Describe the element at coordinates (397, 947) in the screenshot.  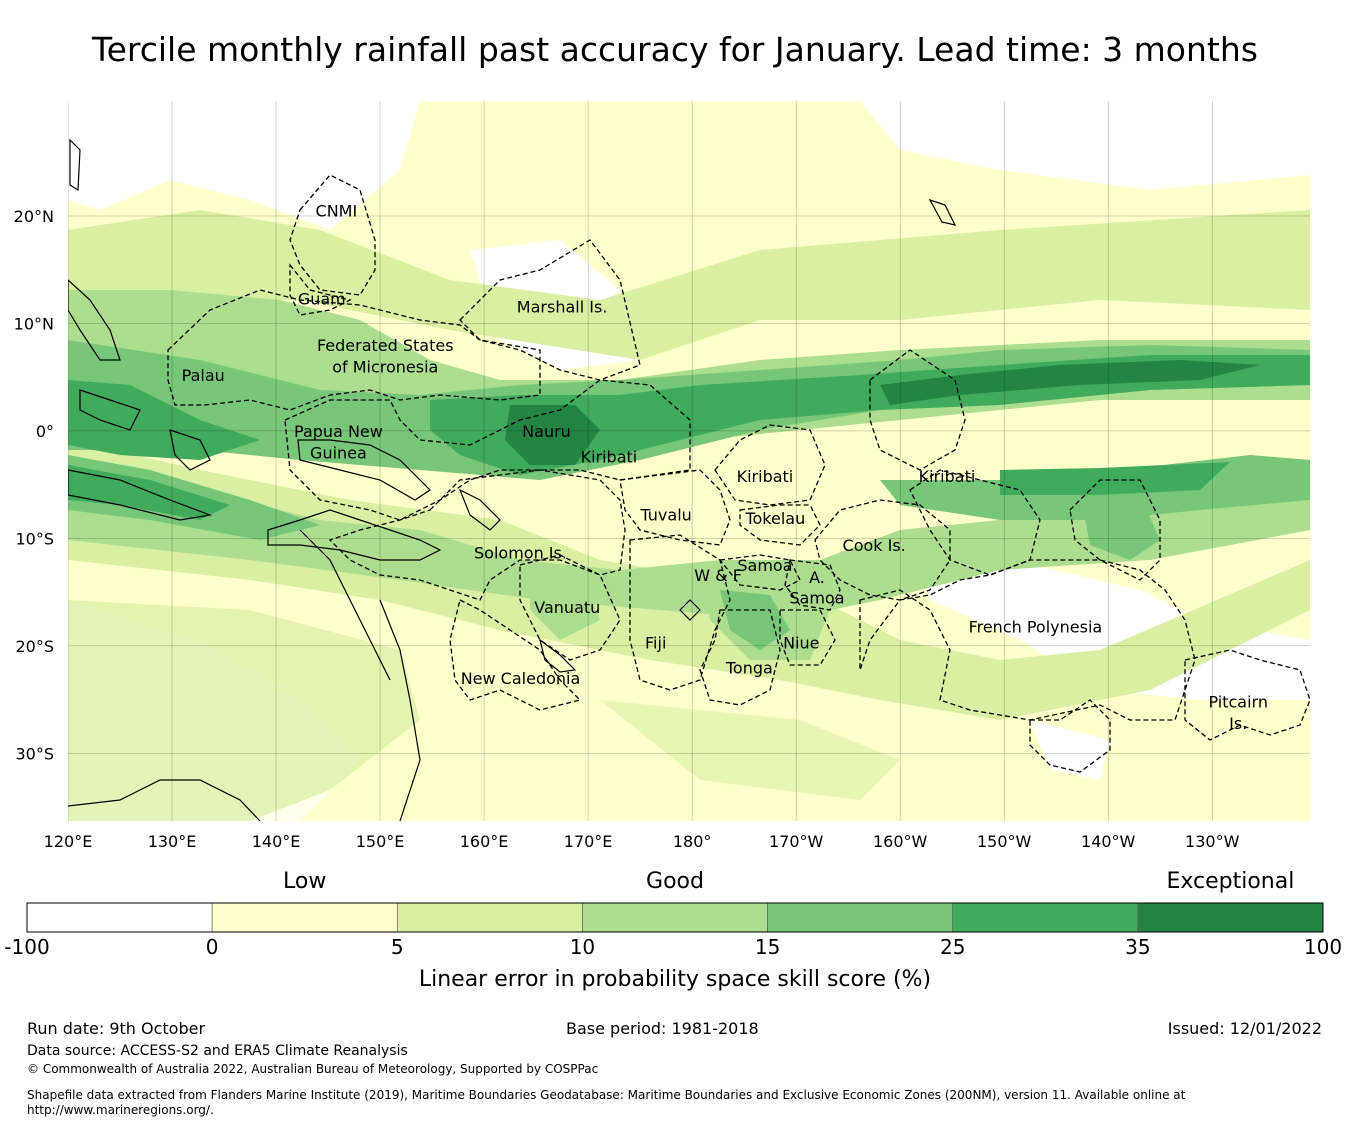
I see `colorbar-tick-label: 5` at that location.